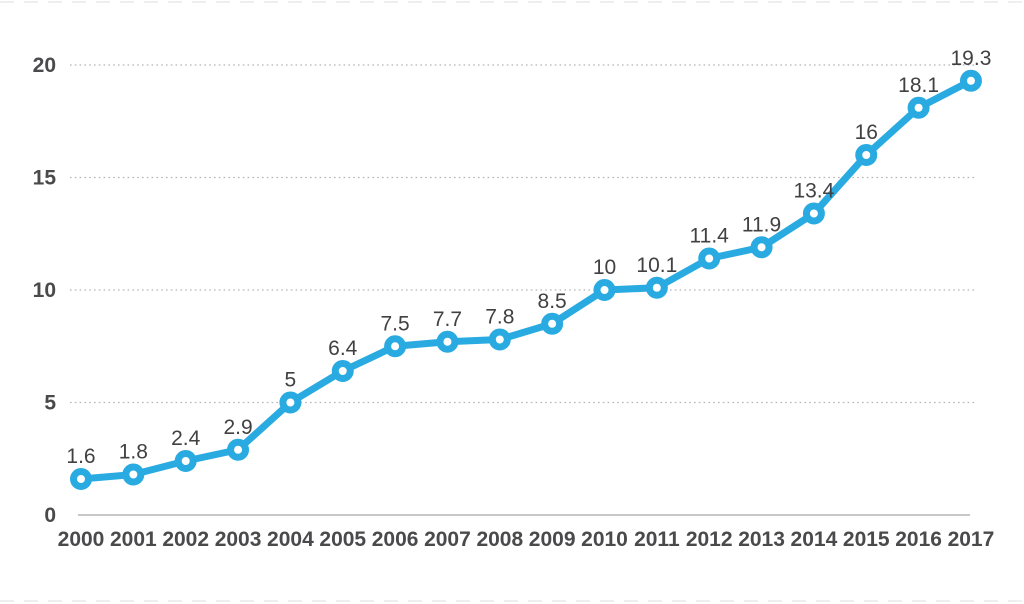 The width and height of the screenshot is (1024, 604). What do you see at coordinates (342, 539) in the screenshot?
I see `x-tick-label-2005: 2005` at bounding box center [342, 539].